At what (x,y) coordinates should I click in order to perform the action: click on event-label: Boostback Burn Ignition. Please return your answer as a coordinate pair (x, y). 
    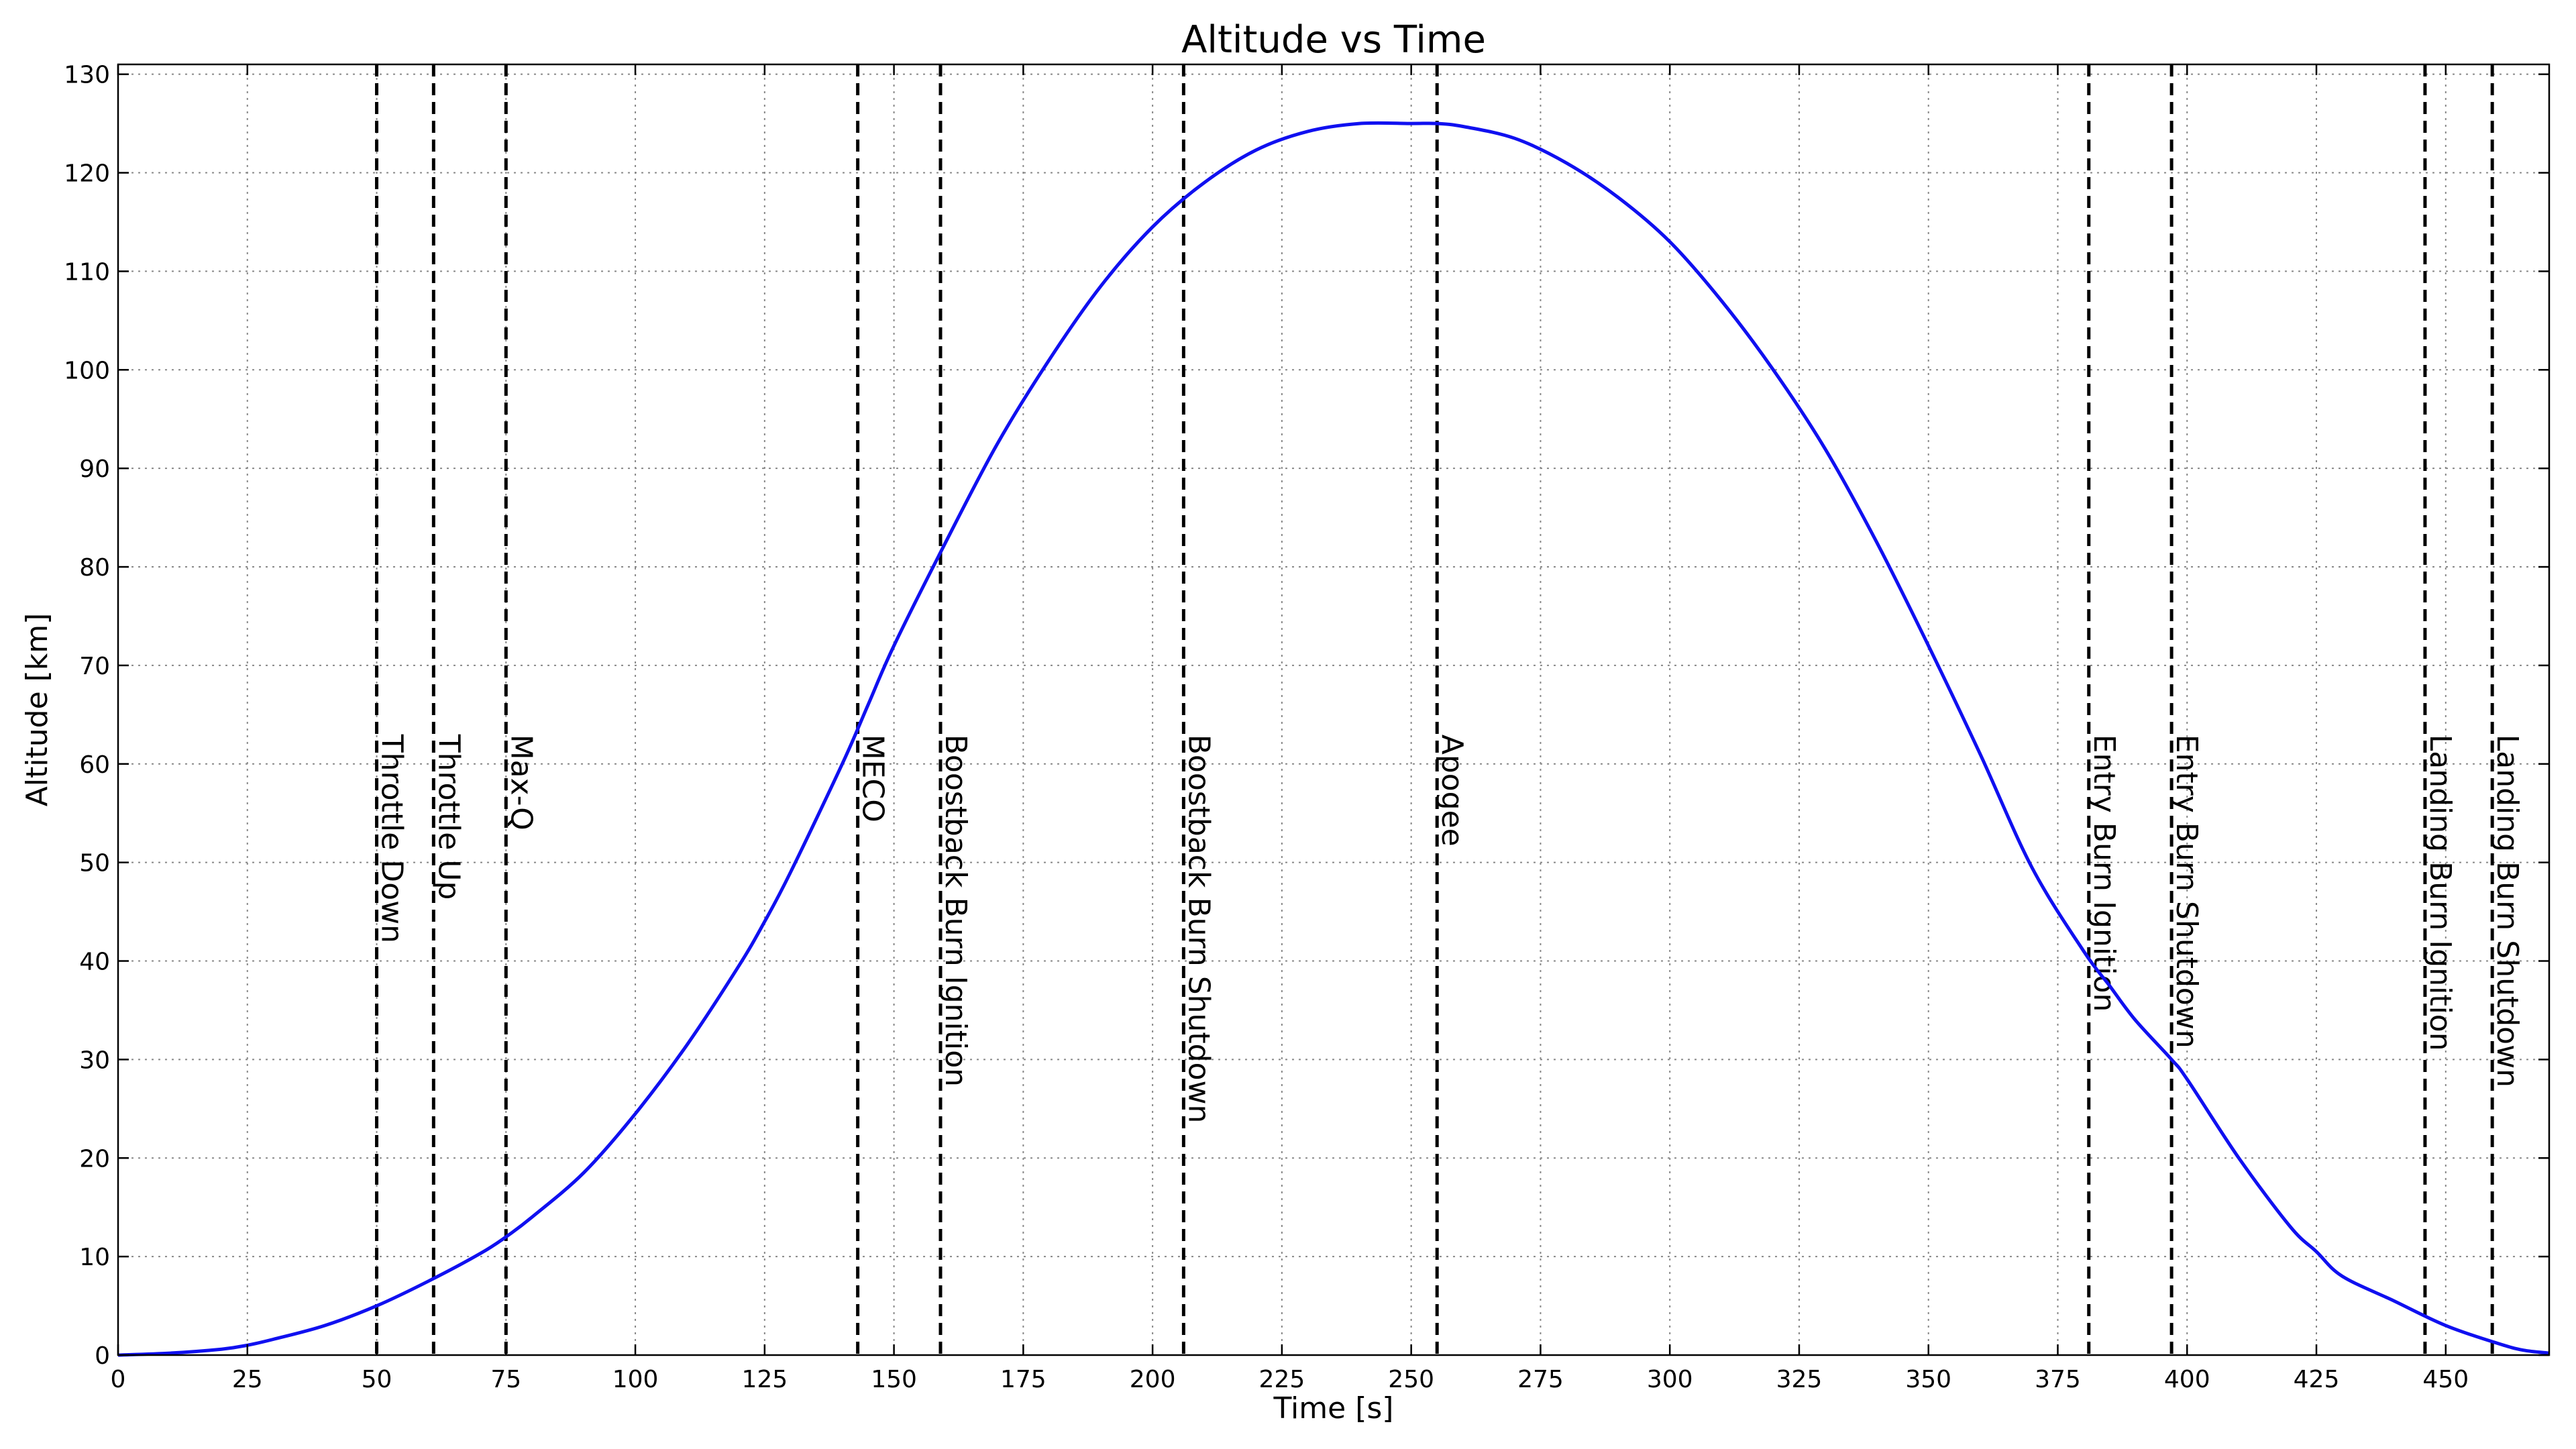
    Looking at the image, I should click on (955, 911).